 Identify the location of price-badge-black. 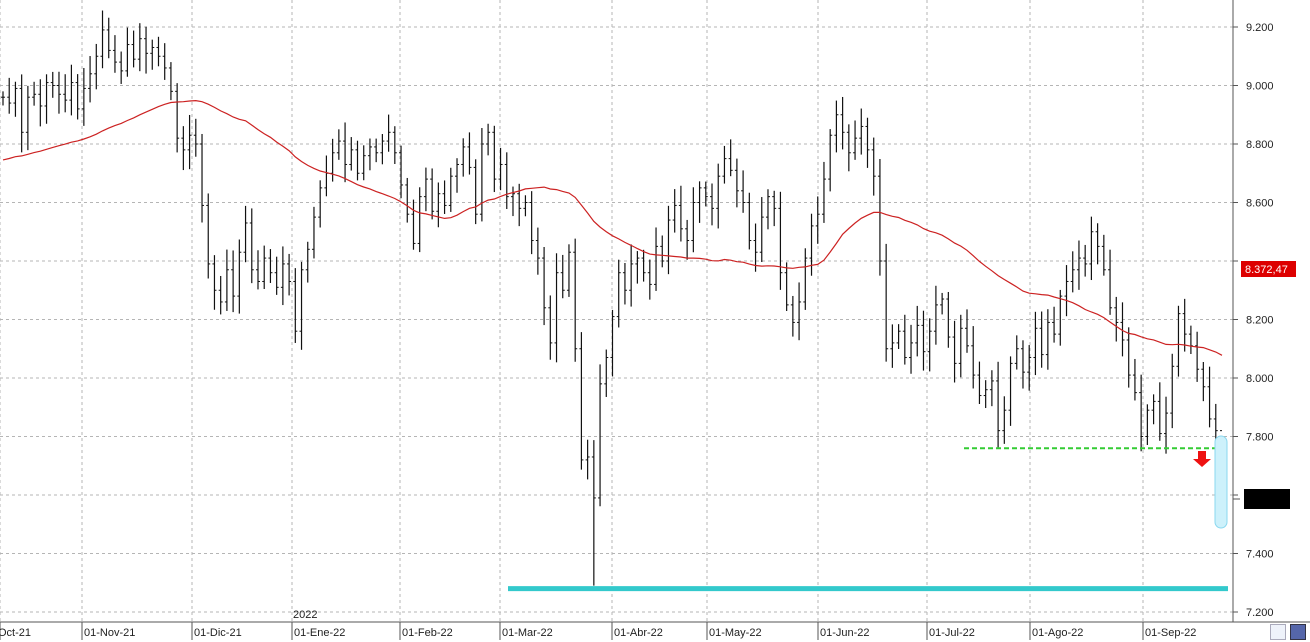
(1267, 499).